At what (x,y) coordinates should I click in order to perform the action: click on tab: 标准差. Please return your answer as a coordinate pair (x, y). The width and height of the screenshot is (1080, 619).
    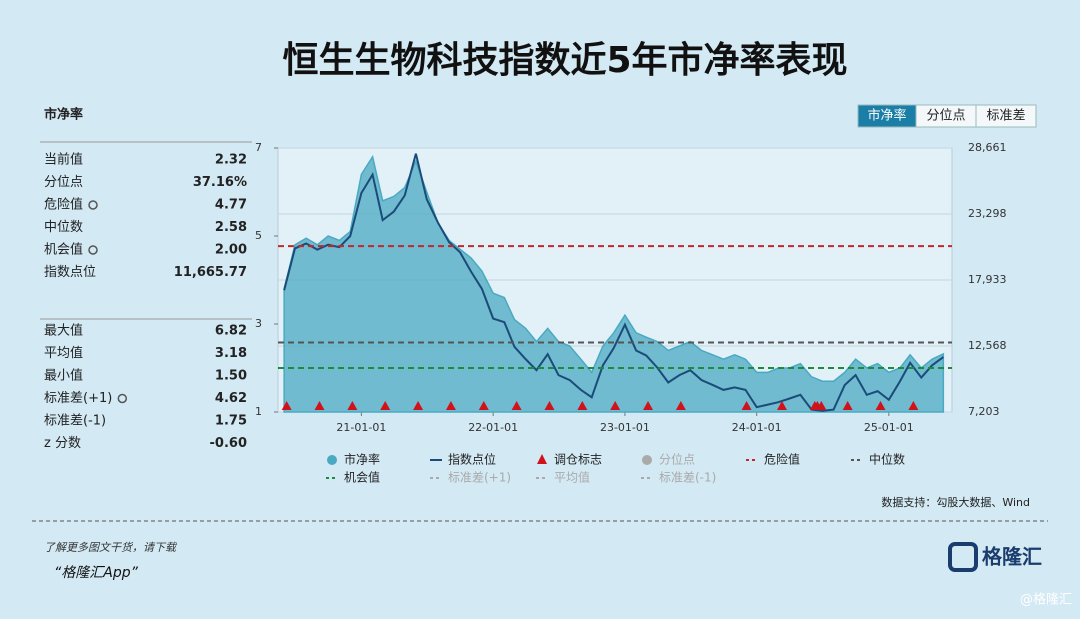
    Looking at the image, I should click on (1006, 116).